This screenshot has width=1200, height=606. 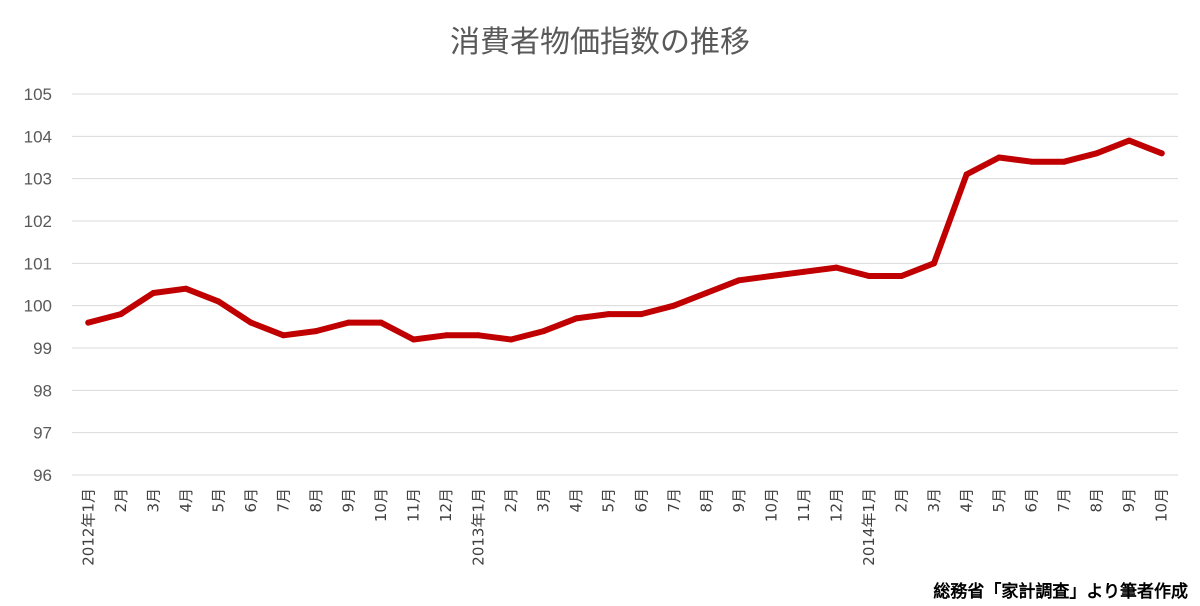 I want to click on x-tick-label: 2012年1月, so click(x=88, y=527).